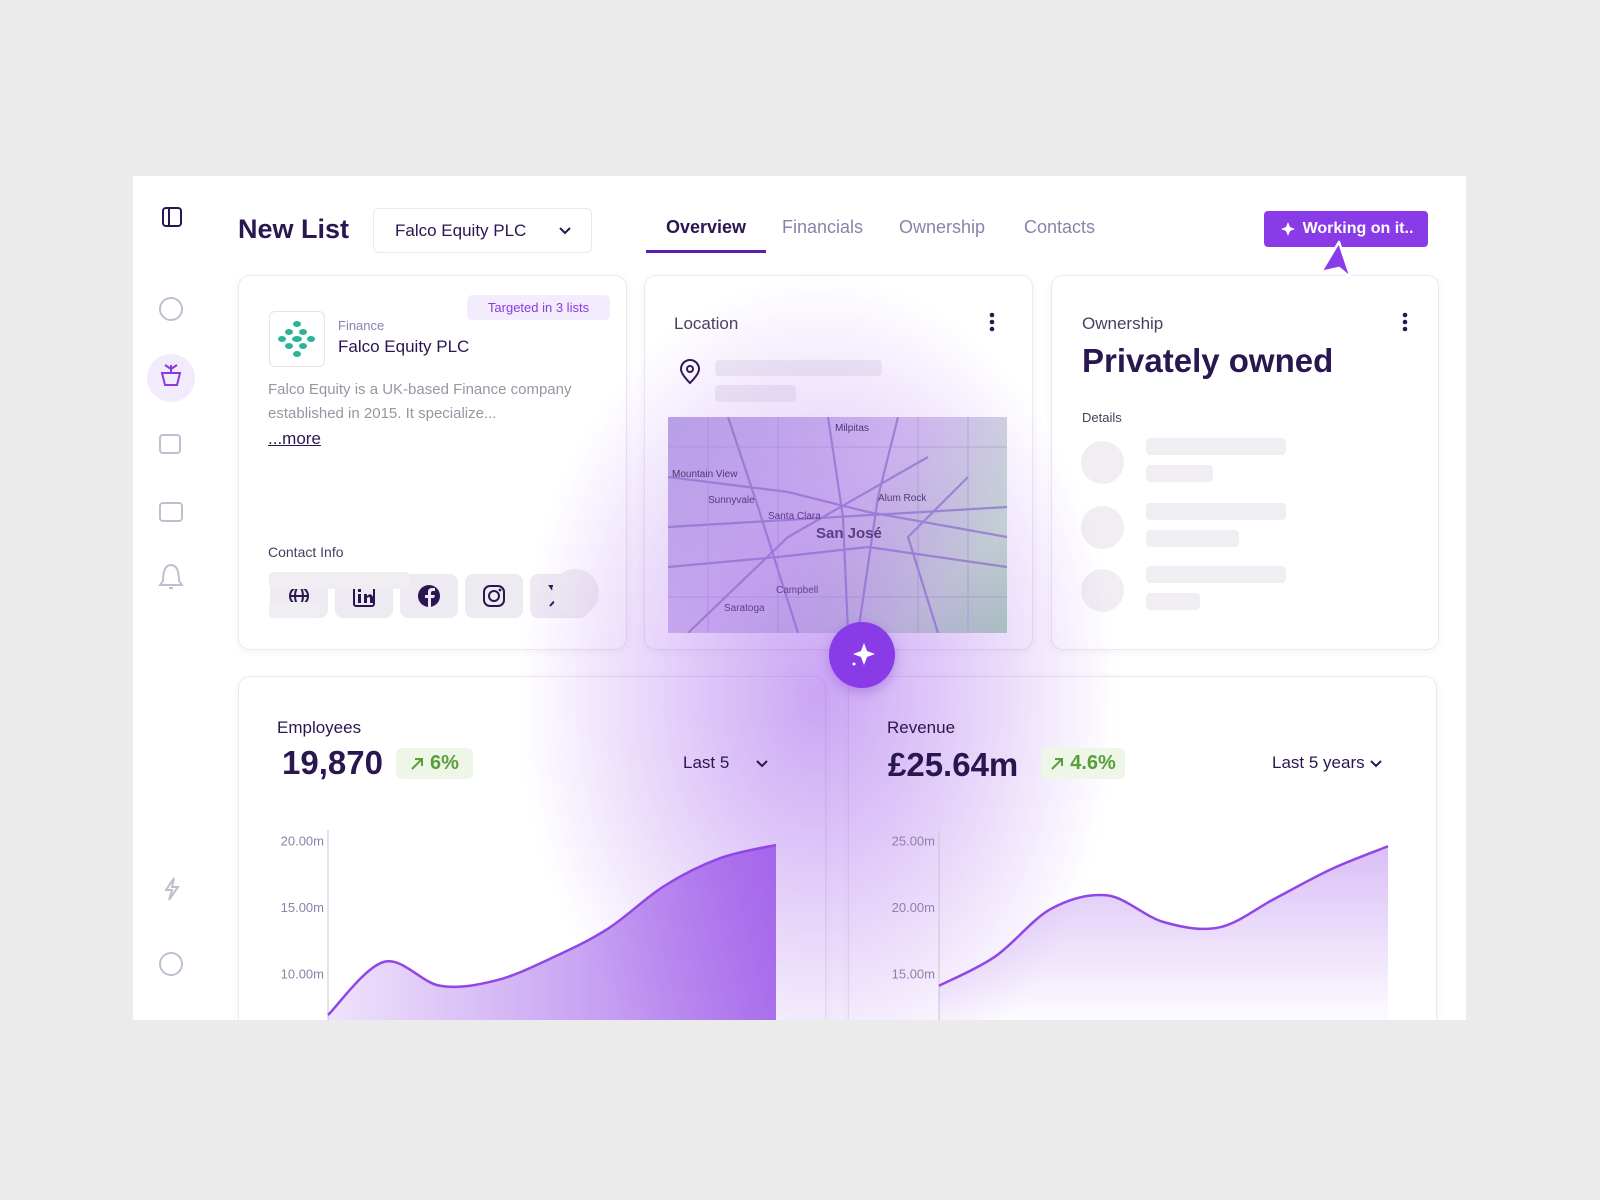 Image resolution: width=1600 pixels, height=1200 pixels. I want to click on employees-label: Employees, so click(319, 727).